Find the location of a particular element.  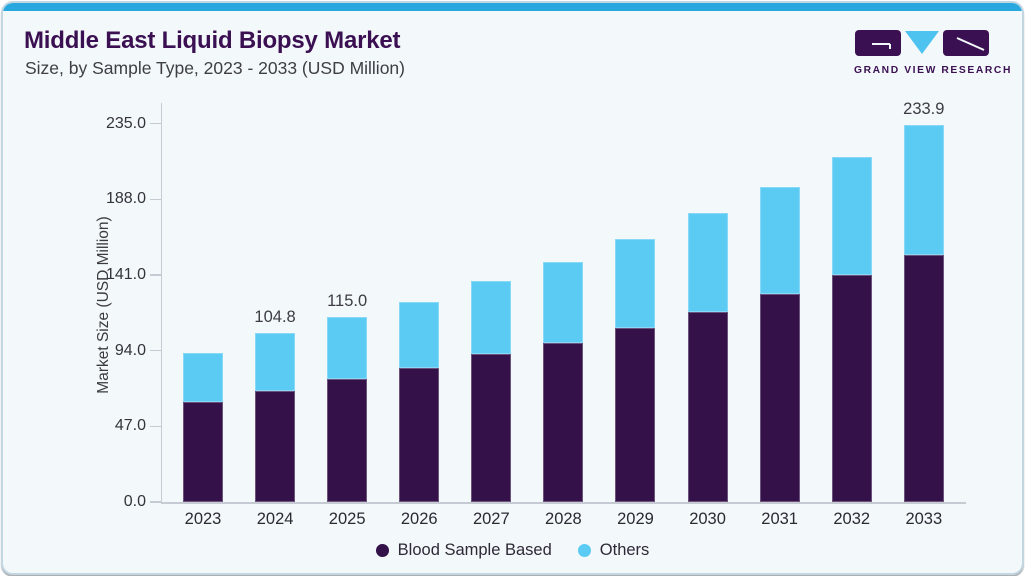

legend-item: Others is located at coordinates (613, 550).